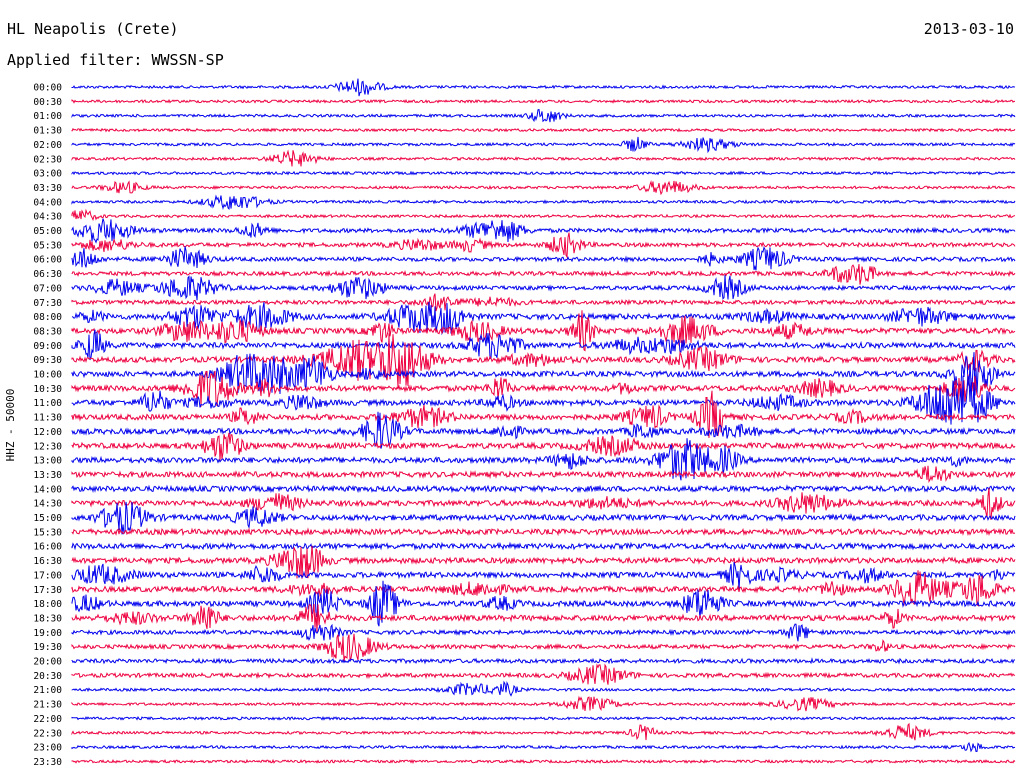 The width and height of the screenshot is (1024, 780). I want to click on row-time-label: 05:30, so click(47, 245).